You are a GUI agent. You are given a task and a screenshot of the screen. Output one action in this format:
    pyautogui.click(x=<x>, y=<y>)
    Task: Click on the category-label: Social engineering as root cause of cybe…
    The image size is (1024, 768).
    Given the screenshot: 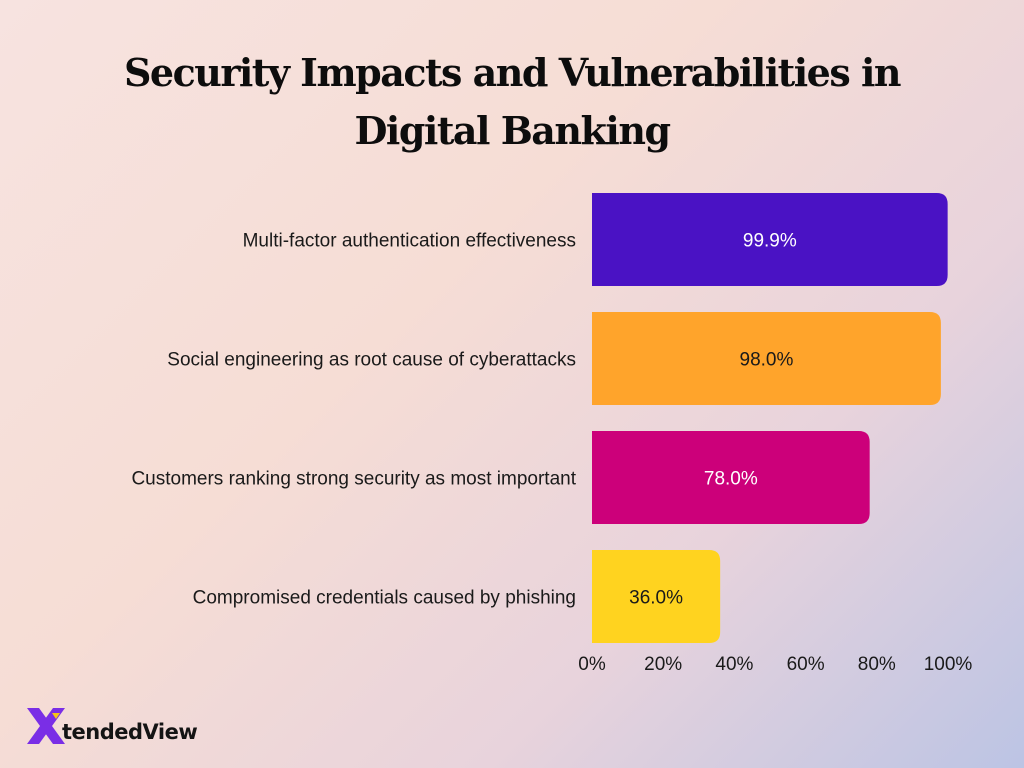 What is the action you would take?
    pyautogui.click(x=371, y=360)
    